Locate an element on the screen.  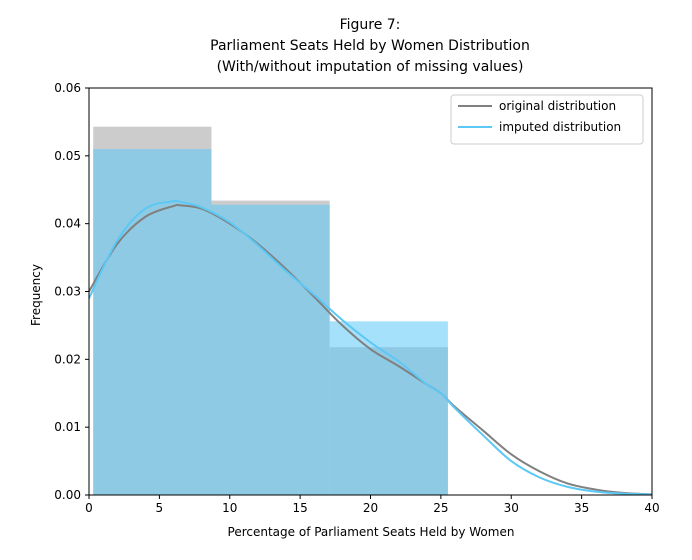
y-tick-label-1: 0.01 is located at coordinates (67, 427).